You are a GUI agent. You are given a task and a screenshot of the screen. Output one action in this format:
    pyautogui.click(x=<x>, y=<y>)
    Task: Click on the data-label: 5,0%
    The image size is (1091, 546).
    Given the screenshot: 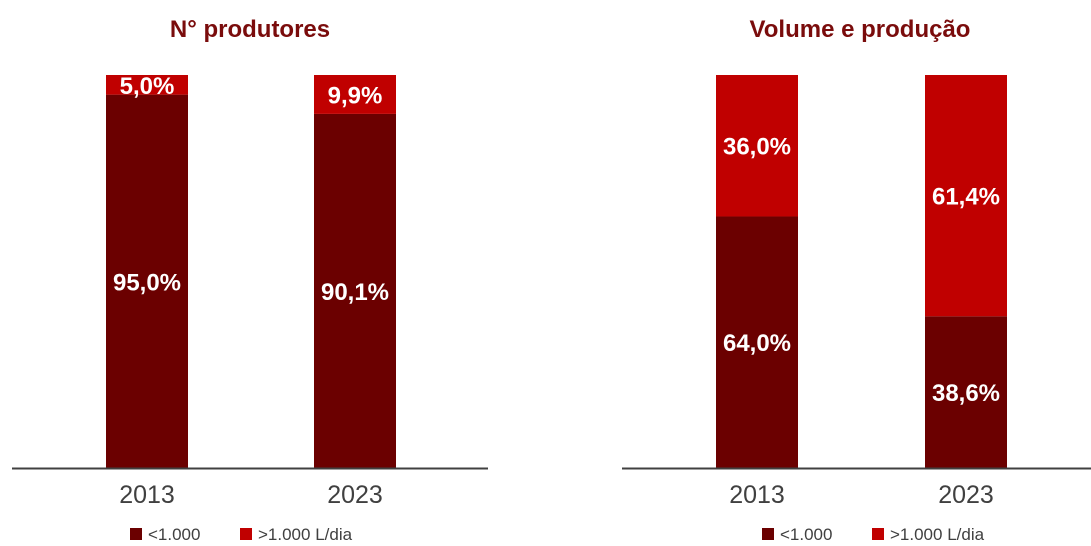 What is the action you would take?
    pyautogui.click(x=147, y=86)
    